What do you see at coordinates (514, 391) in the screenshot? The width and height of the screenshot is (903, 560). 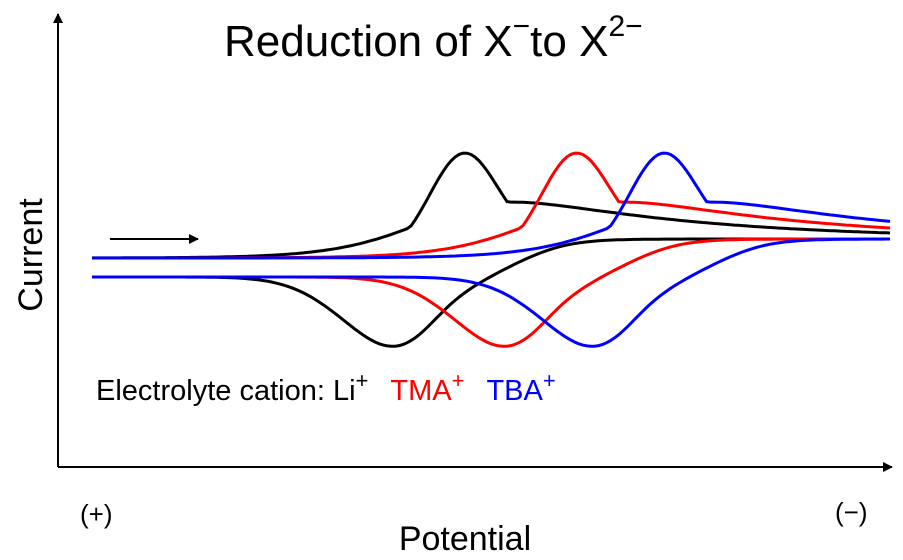 I see `legend-entry-tba: TBA` at bounding box center [514, 391].